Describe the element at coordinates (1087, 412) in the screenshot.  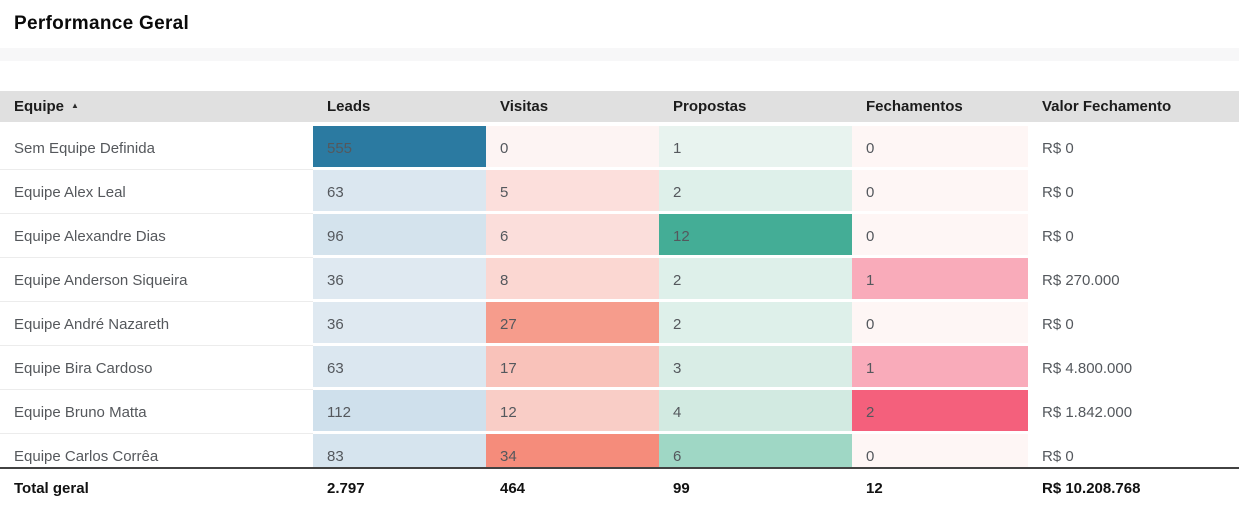
I see `cell-value: R$ 1.842.000` at that location.